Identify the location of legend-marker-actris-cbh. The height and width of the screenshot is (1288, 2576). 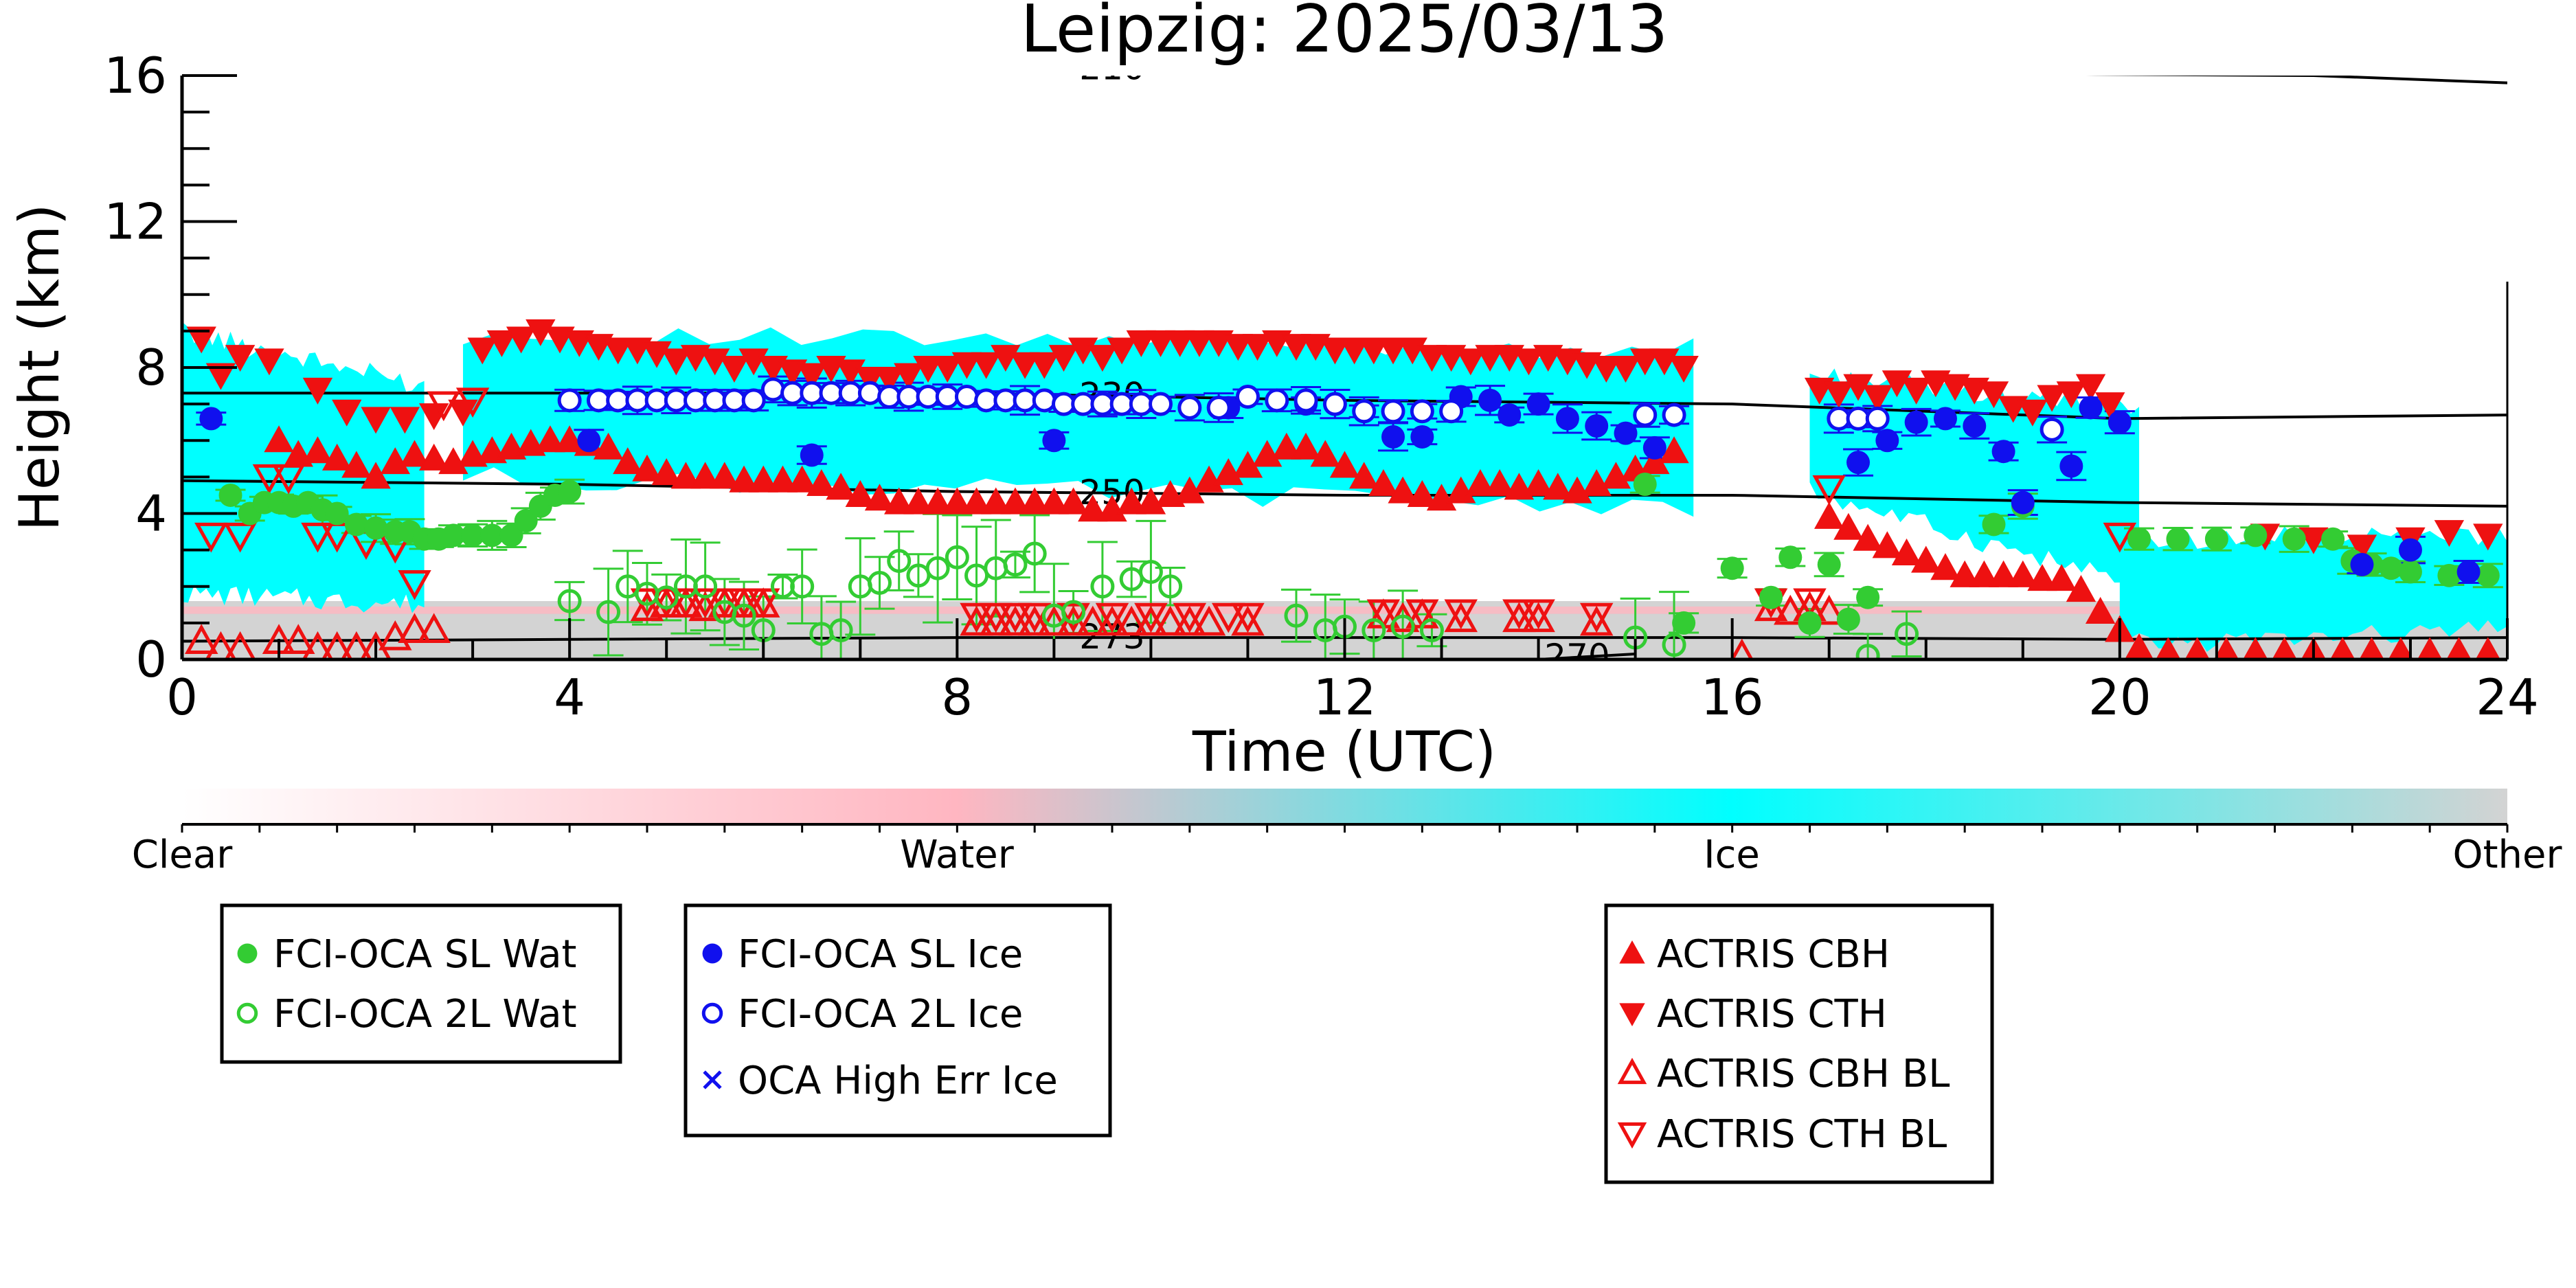
(1632, 952).